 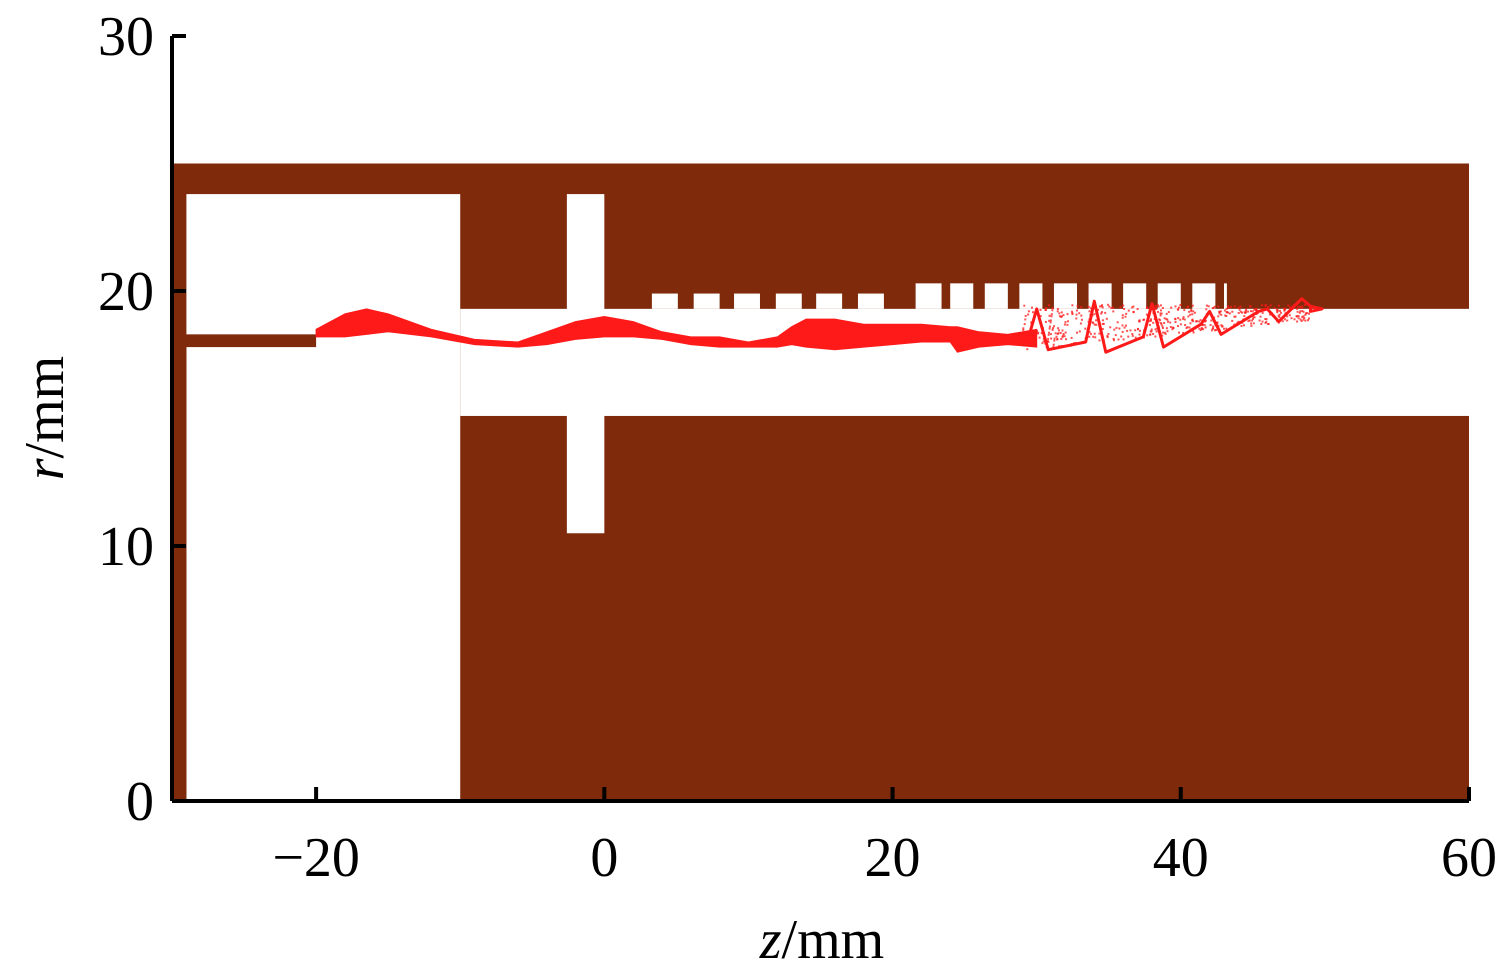 What do you see at coordinates (585, 364) in the screenshot?
I see `extractor-slot` at bounding box center [585, 364].